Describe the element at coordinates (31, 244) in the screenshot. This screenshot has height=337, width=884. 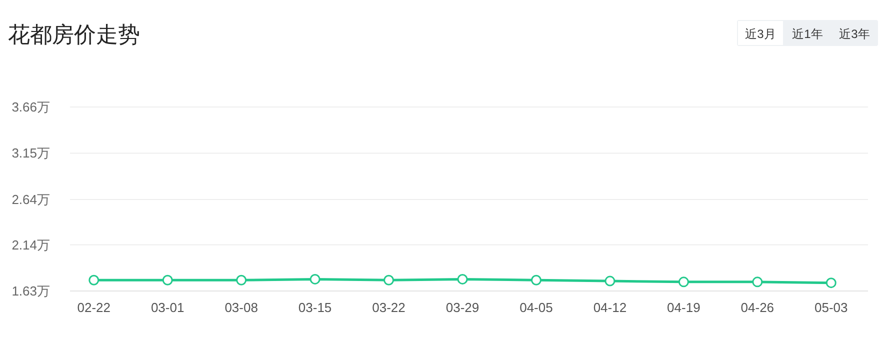
I see `y-tick-label: 2.14万` at that location.